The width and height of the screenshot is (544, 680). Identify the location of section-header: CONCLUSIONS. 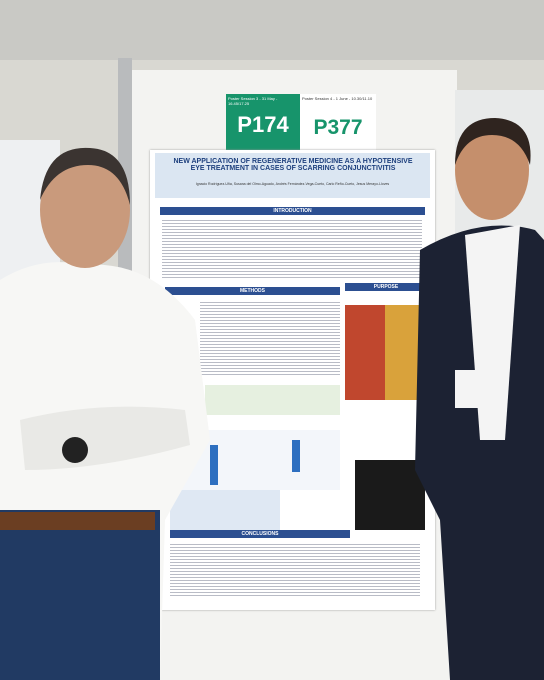
(260, 534).